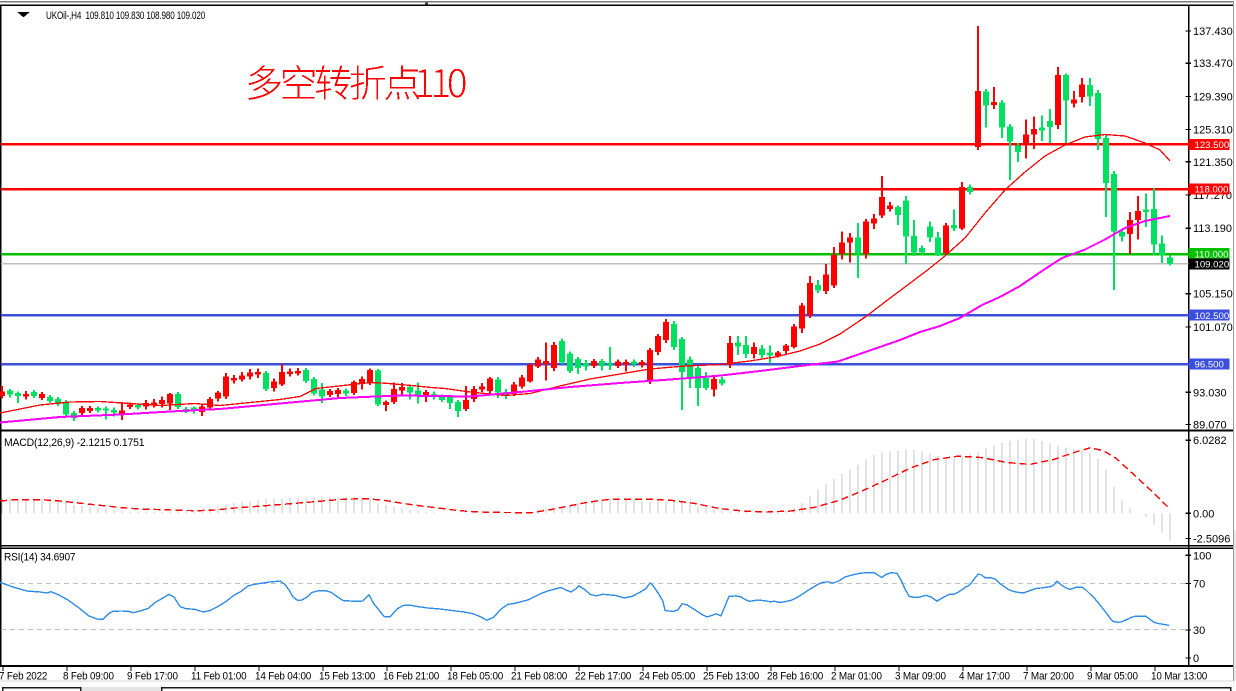 Image resolution: width=1236 pixels, height=691 pixels. I want to click on svg-text: 15 Feb 13:00, so click(347, 677).